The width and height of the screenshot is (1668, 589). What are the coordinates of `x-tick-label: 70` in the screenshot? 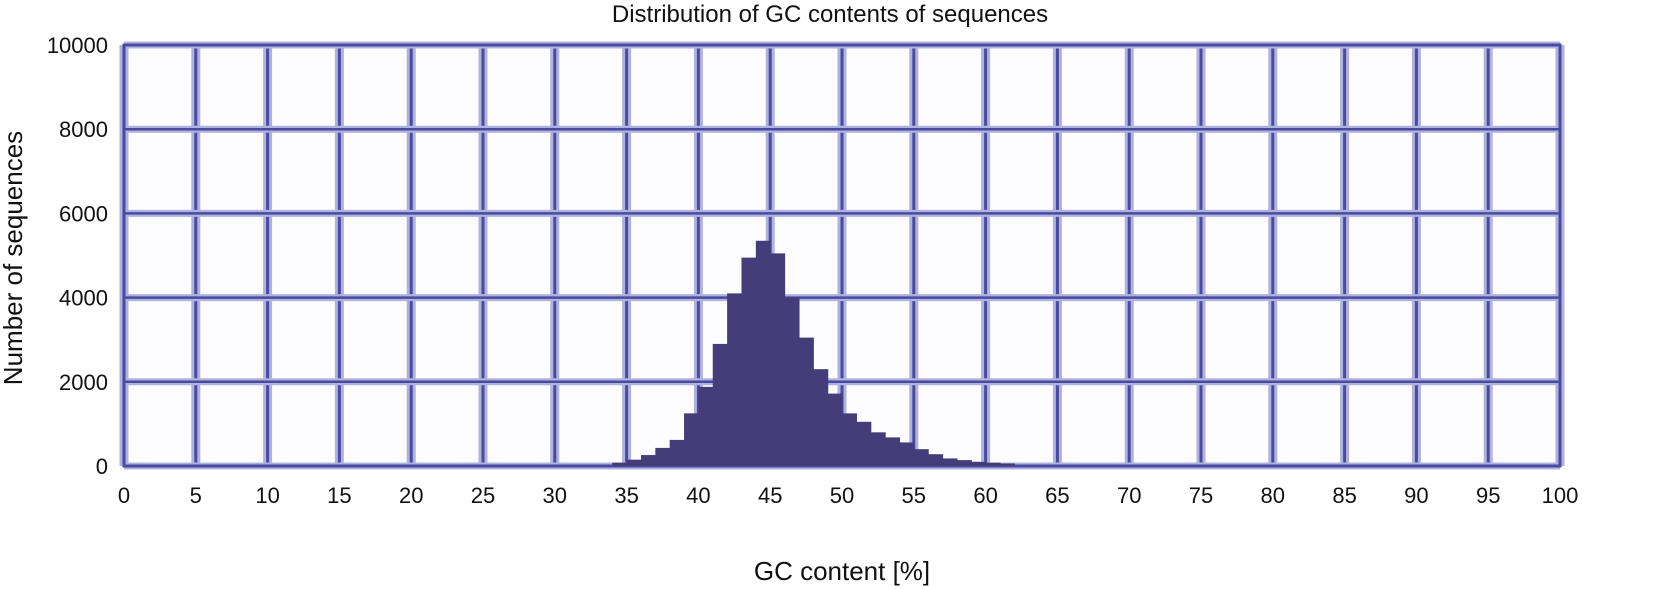 It's located at (1129, 495).